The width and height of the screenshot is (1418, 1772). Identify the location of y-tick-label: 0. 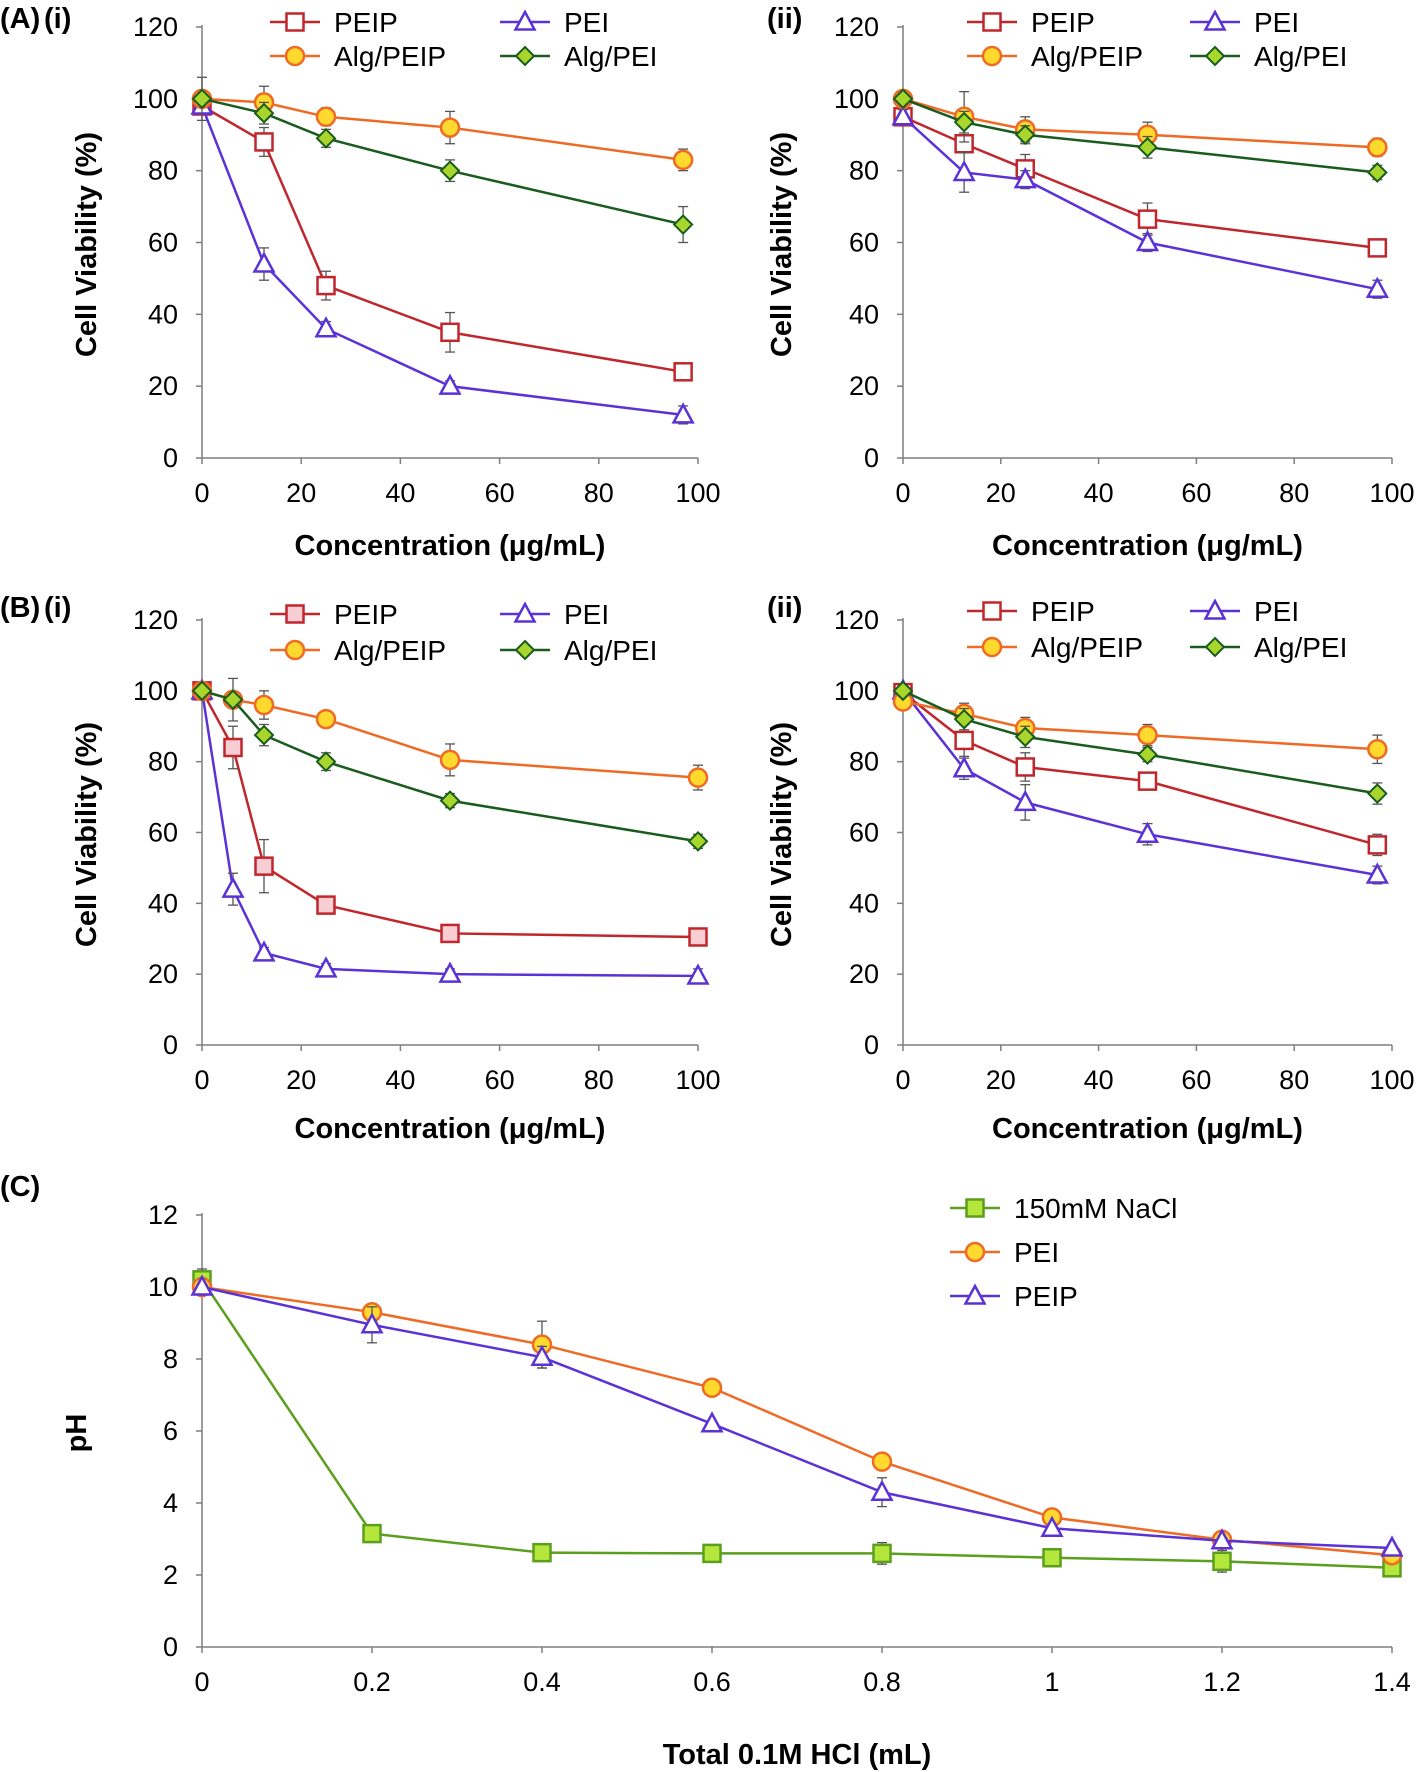
(871, 1045).